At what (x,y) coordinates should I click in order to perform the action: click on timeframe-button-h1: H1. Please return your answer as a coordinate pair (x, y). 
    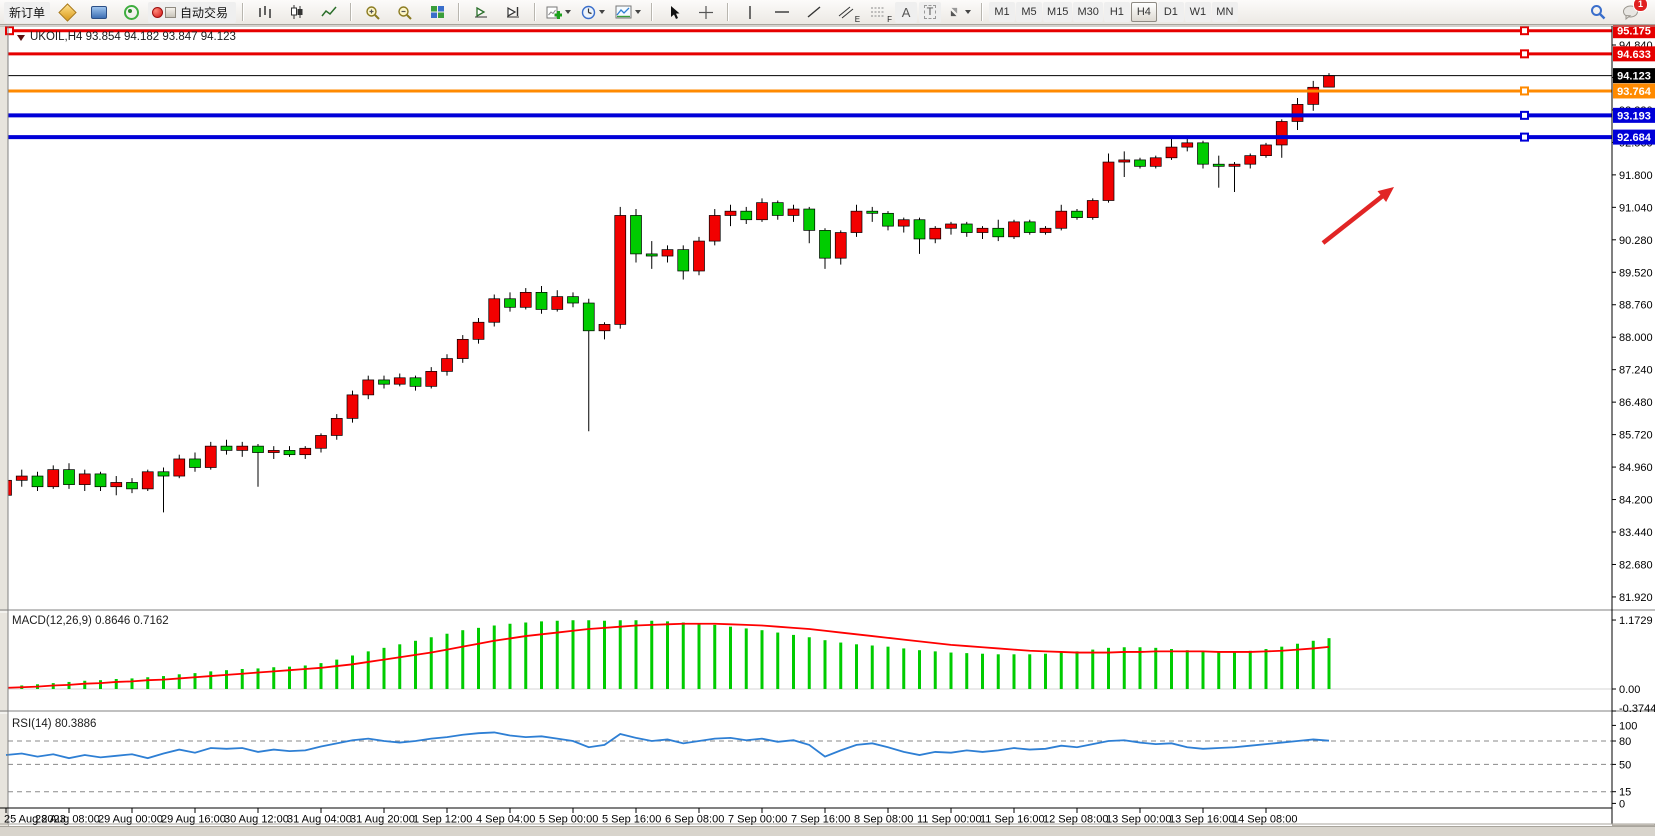
    Looking at the image, I should click on (1116, 12).